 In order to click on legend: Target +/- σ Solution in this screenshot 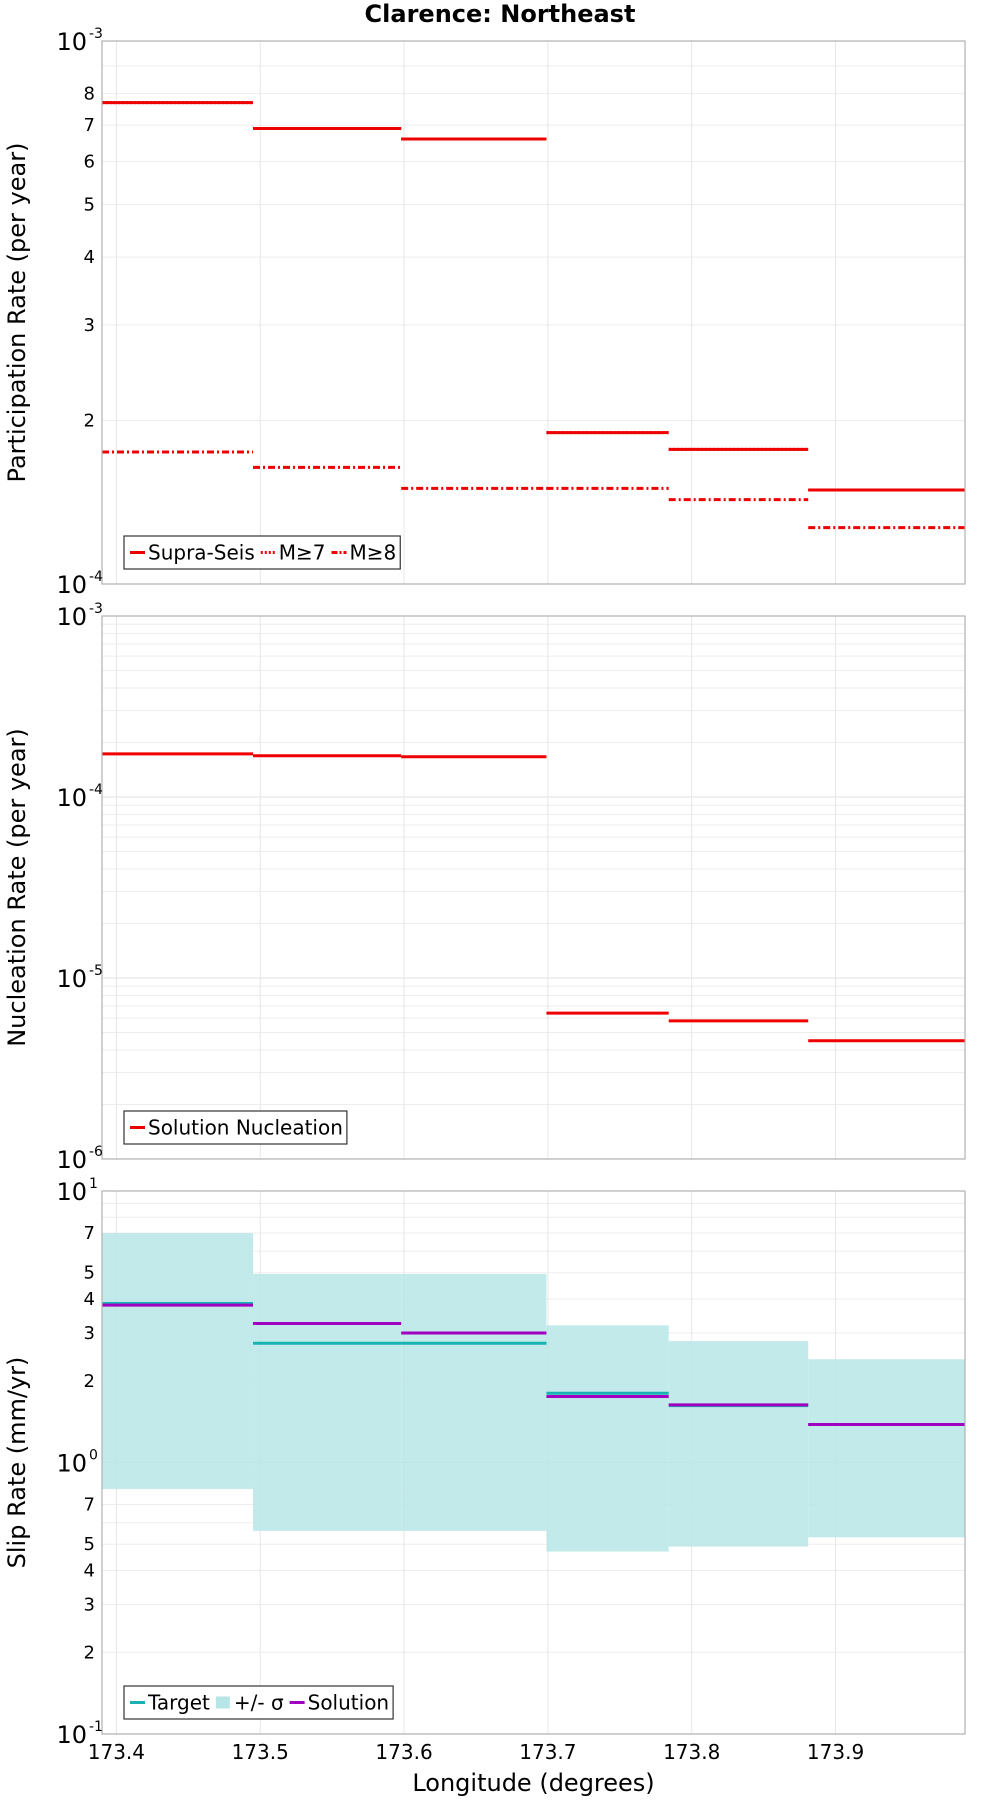, I will do `click(258, 1702)`.